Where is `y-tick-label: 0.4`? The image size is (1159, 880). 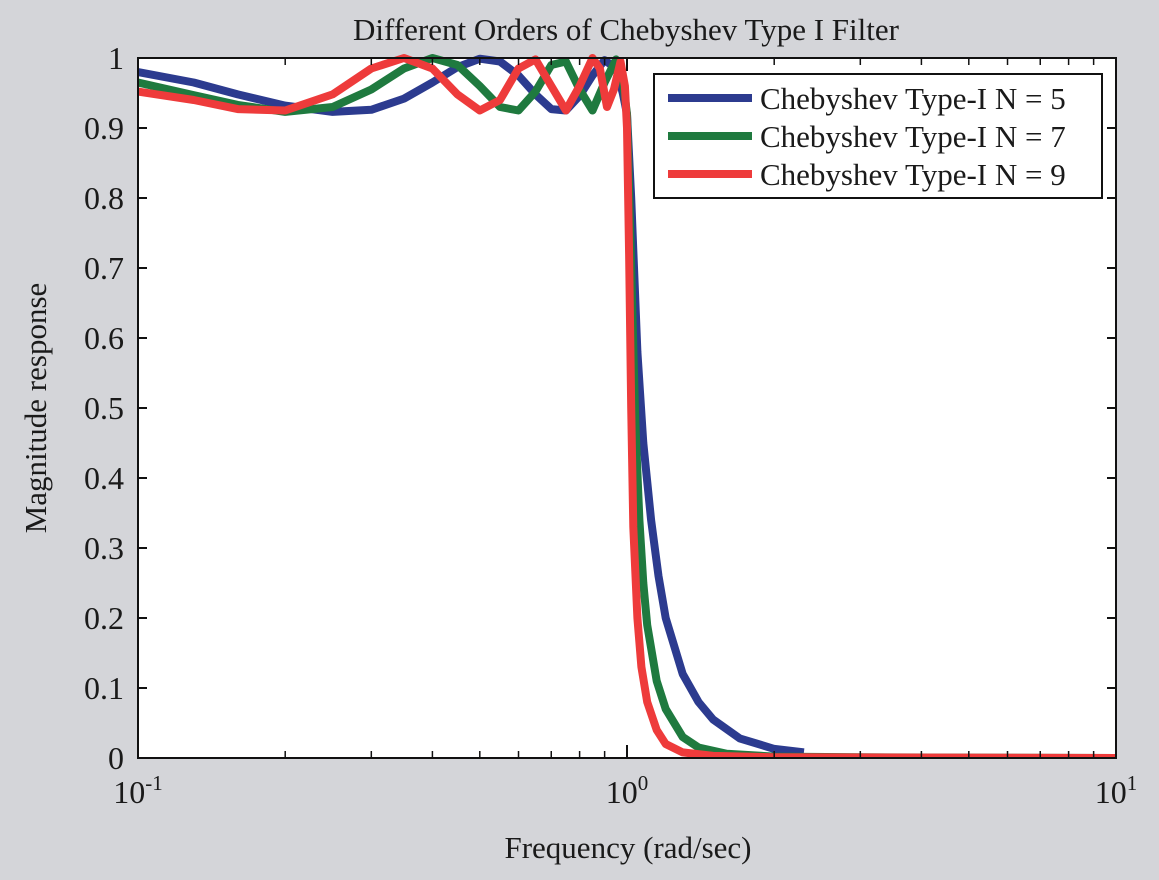
y-tick-label: 0.4 is located at coordinates (104, 478).